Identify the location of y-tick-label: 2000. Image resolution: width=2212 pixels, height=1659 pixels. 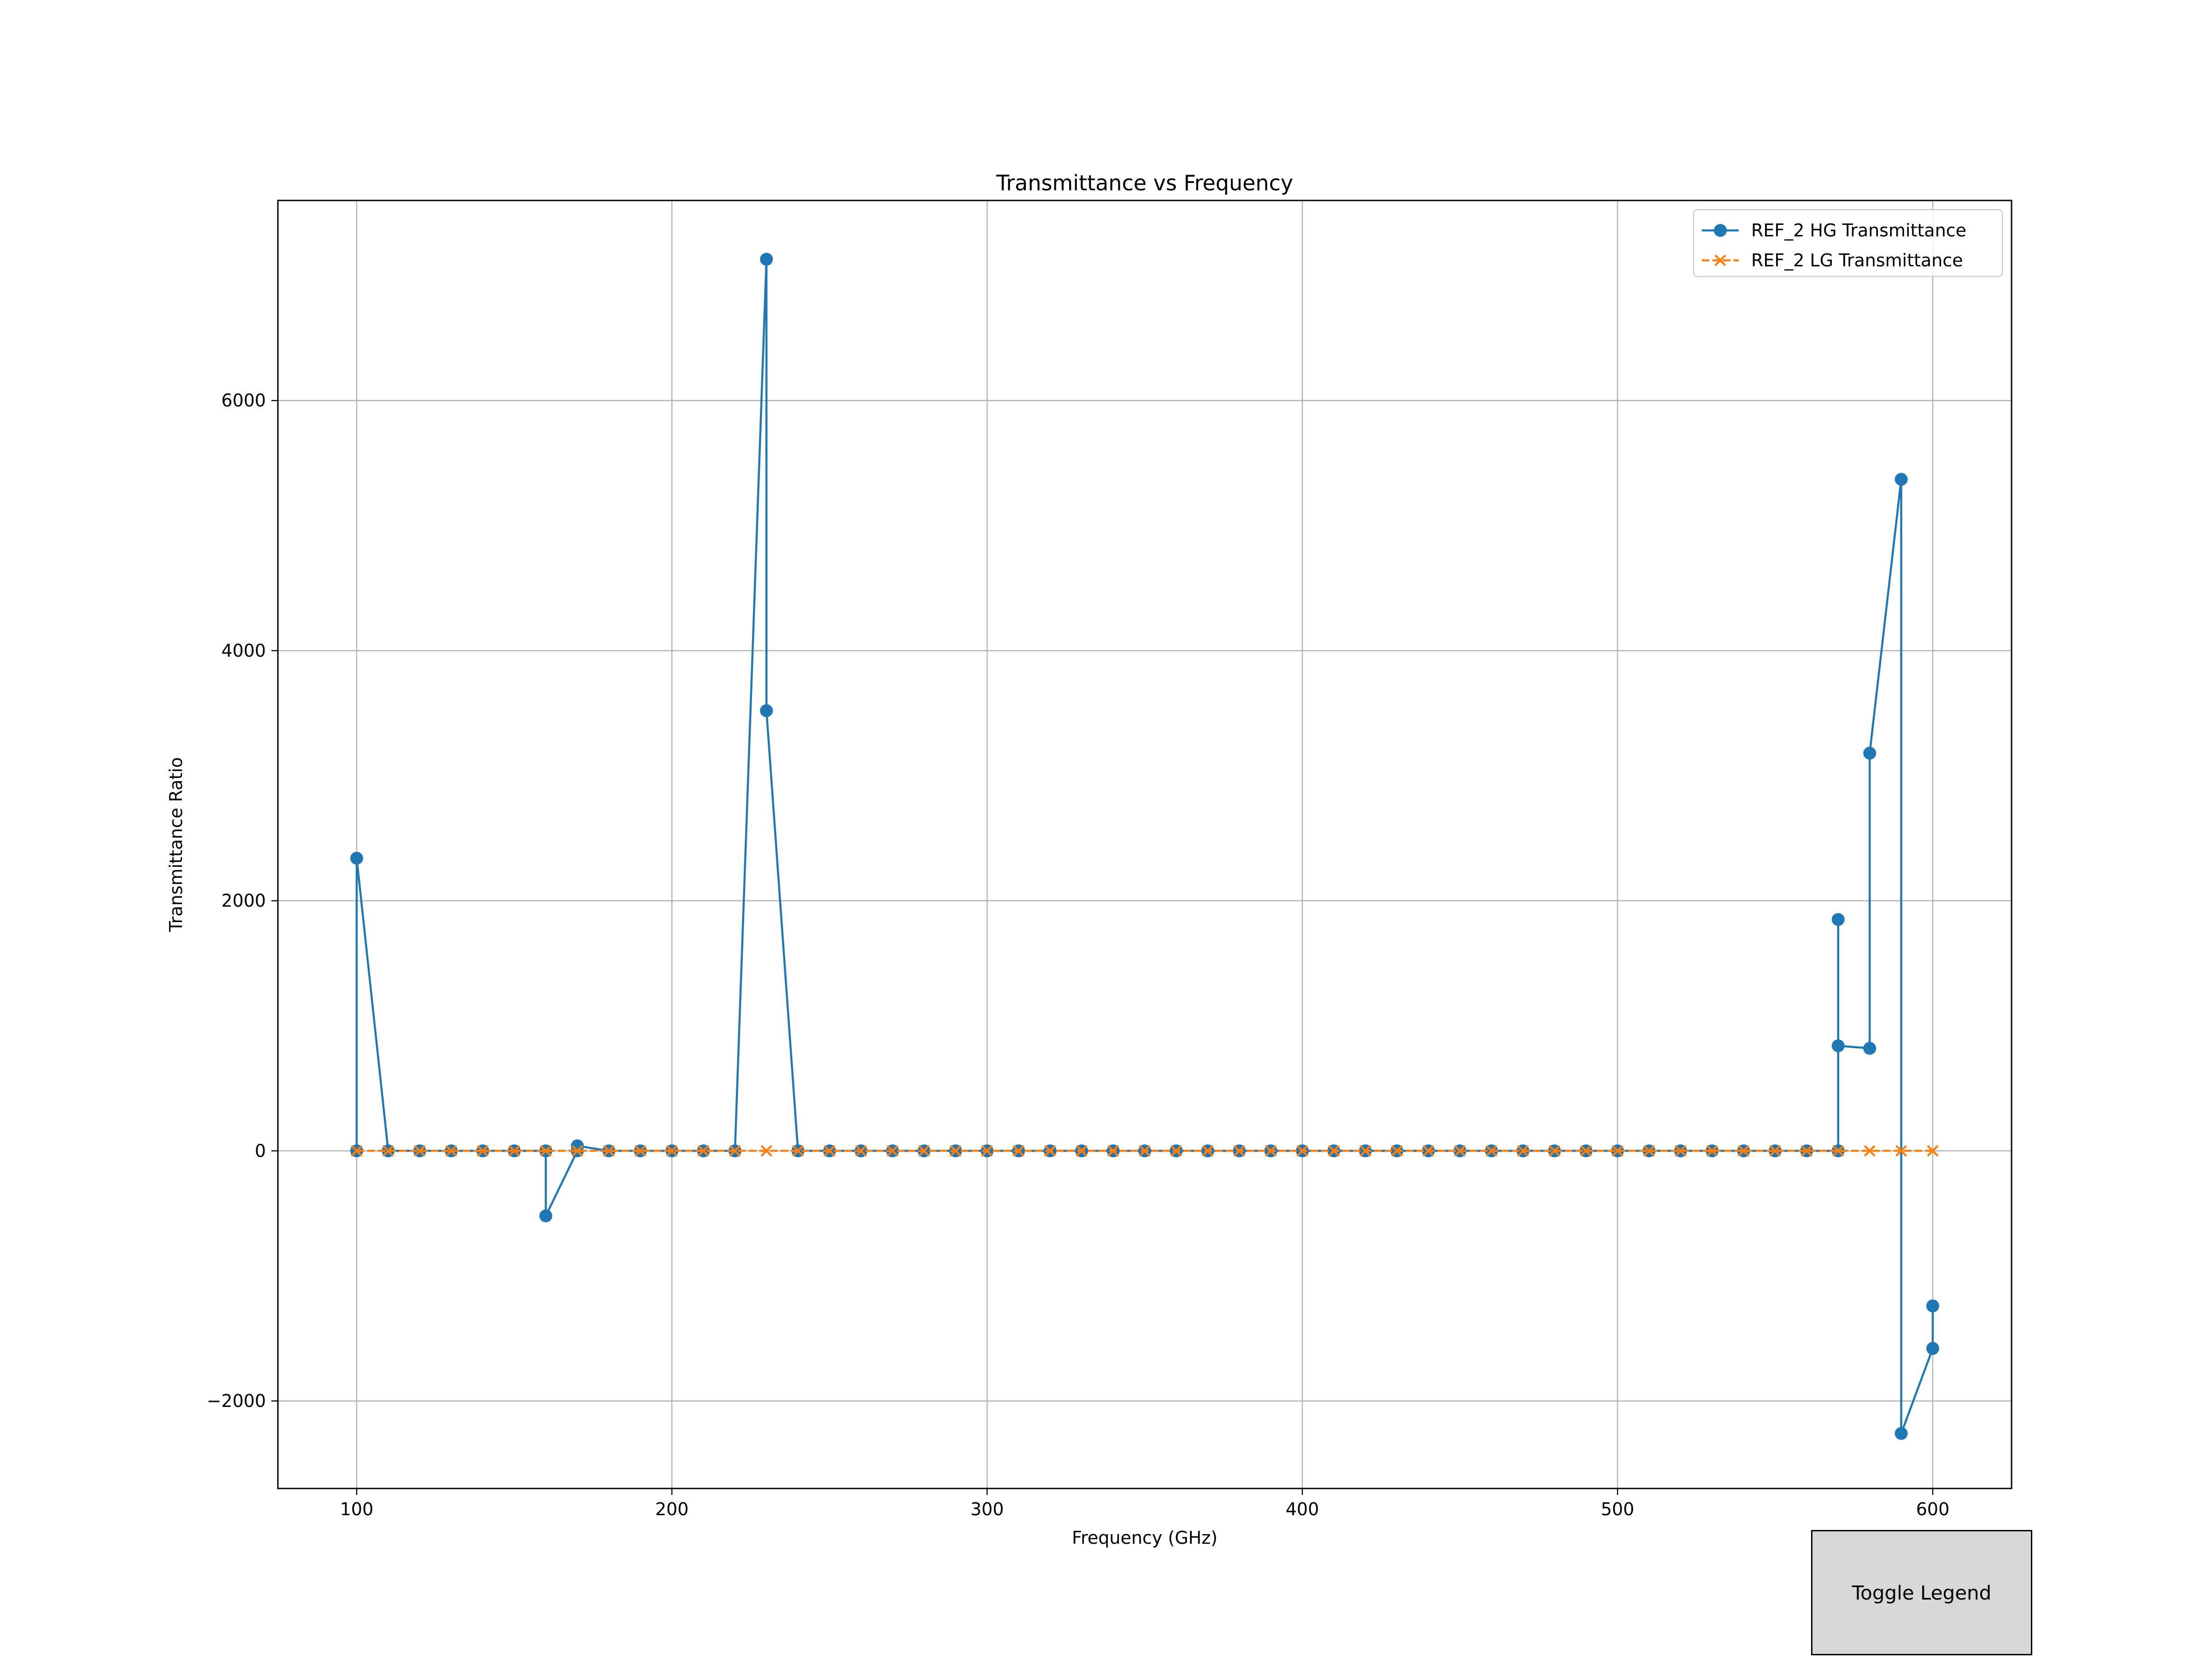
(243, 901).